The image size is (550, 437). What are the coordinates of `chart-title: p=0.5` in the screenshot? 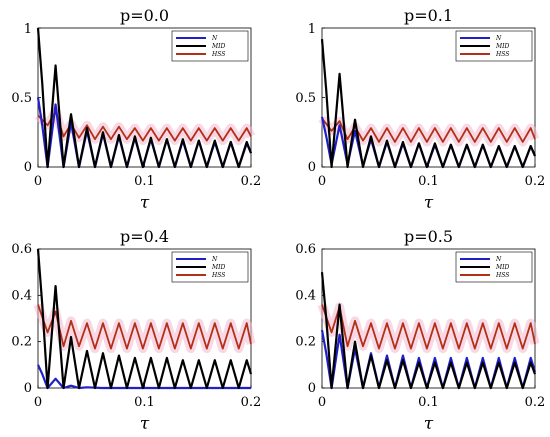 It's located at (428, 236).